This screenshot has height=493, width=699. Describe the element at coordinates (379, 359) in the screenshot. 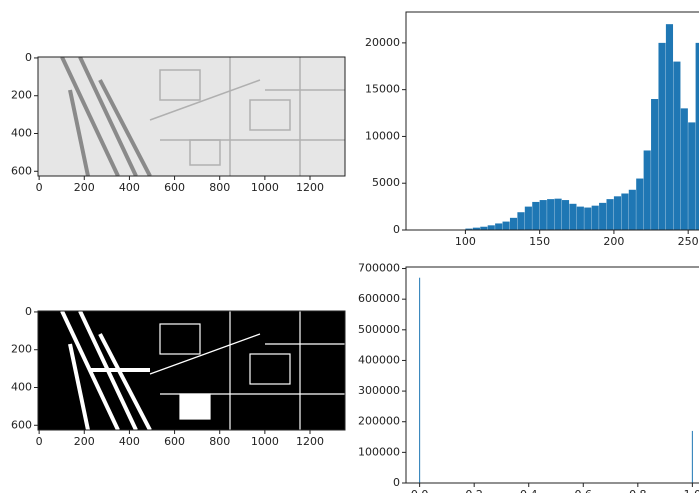

I see `y-tick-label: 400000` at that location.